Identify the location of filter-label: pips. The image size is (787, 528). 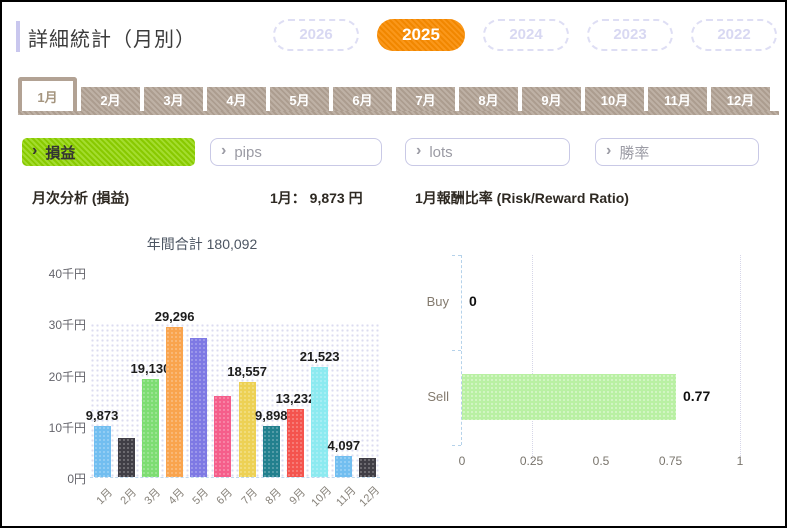
(248, 152).